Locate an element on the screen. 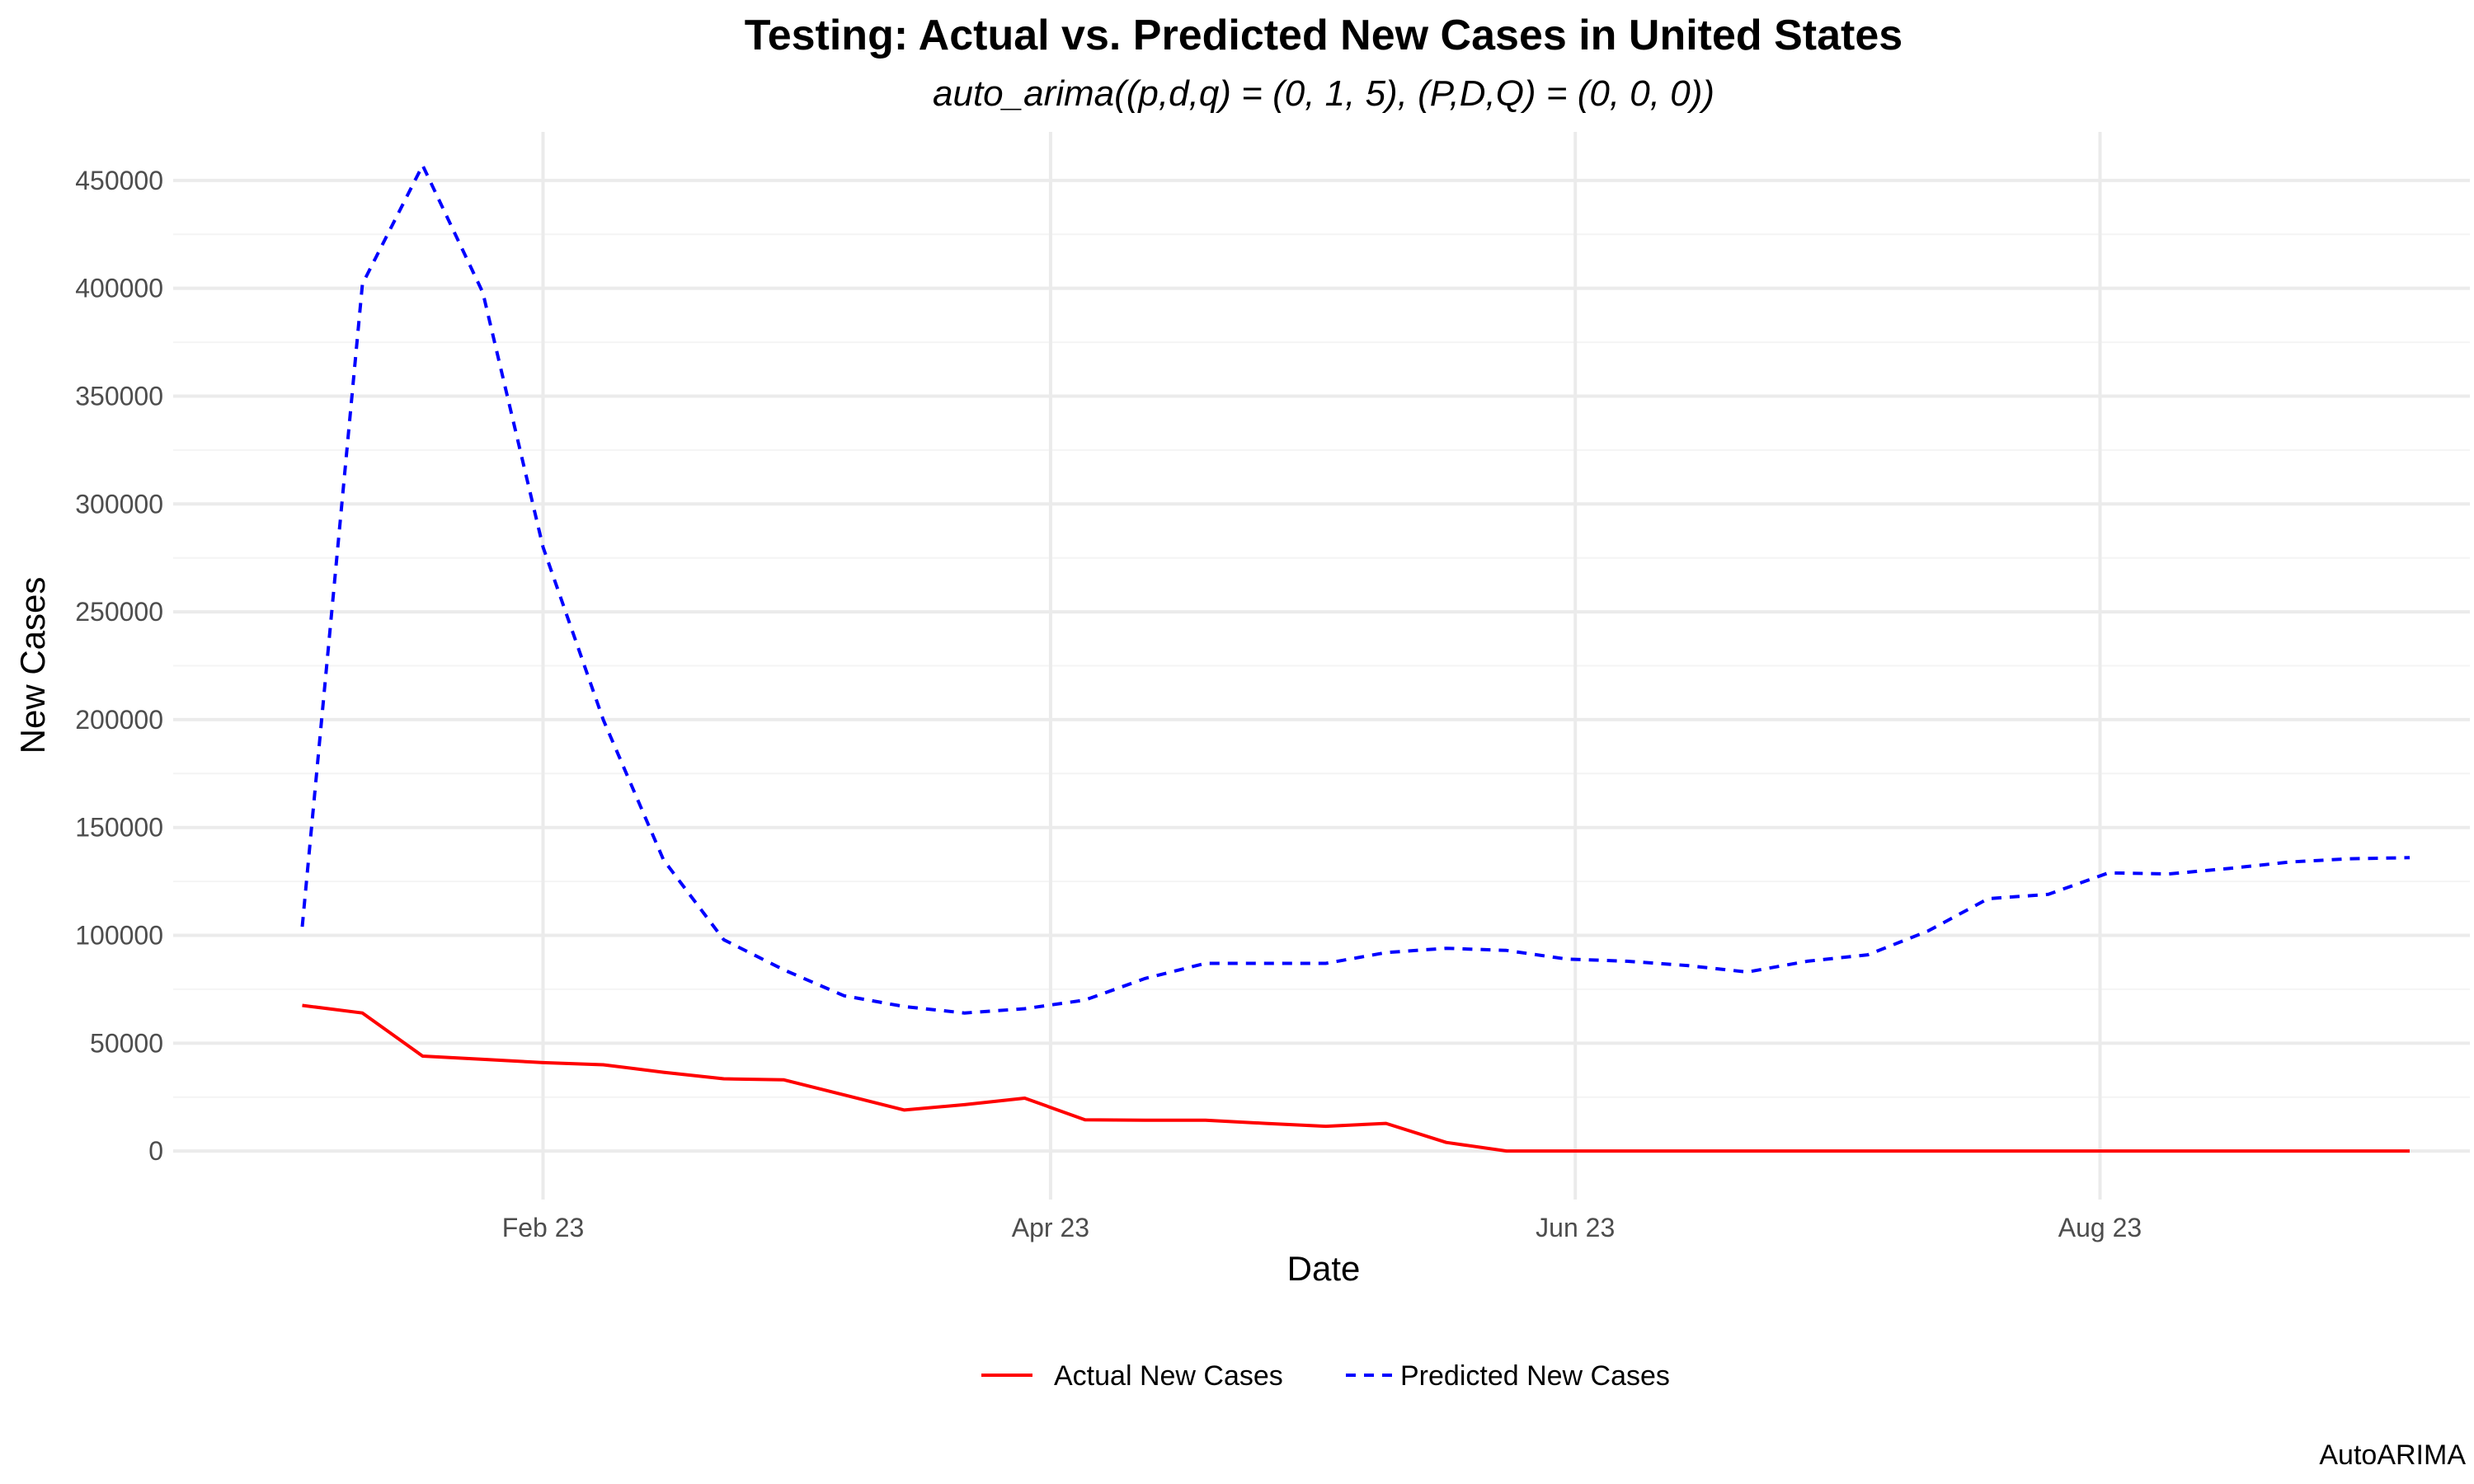  chart-caption: AutoARIMA is located at coordinates (2392, 1455).